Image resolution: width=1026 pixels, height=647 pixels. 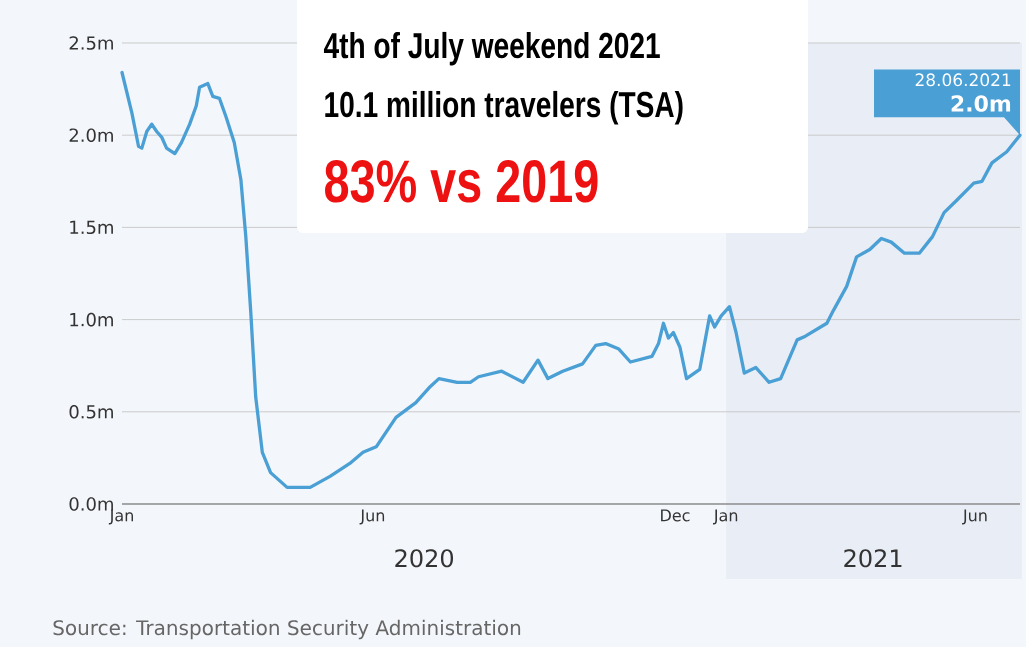 I want to click on y-tick-label: 1.0m, so click(x=91, y=319).